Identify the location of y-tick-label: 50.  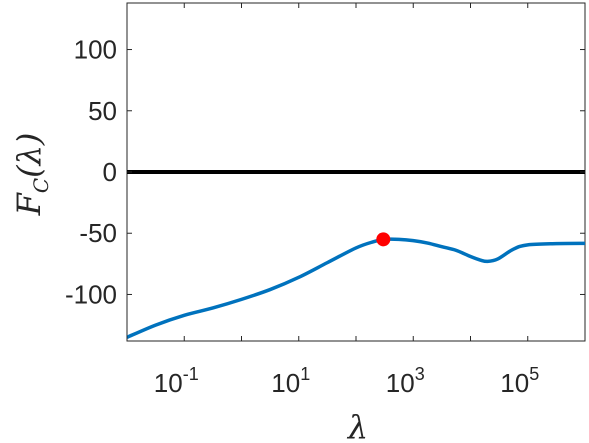
(102, 111).